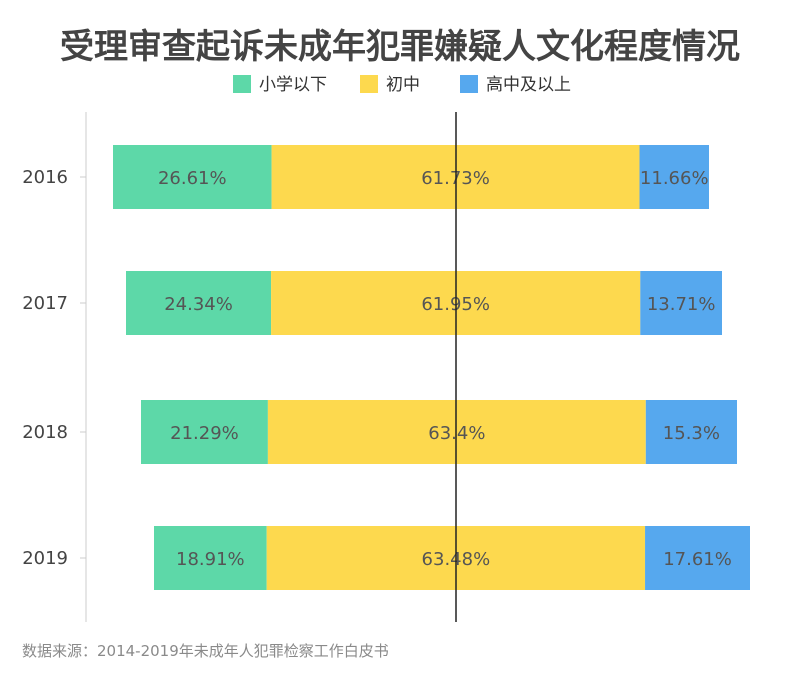 The width and height of the screenshot is (800, 690). Describe the element at coordinates (528, 85) in the screenshot. I see `legend-label-3: 高中及以上` at that location.